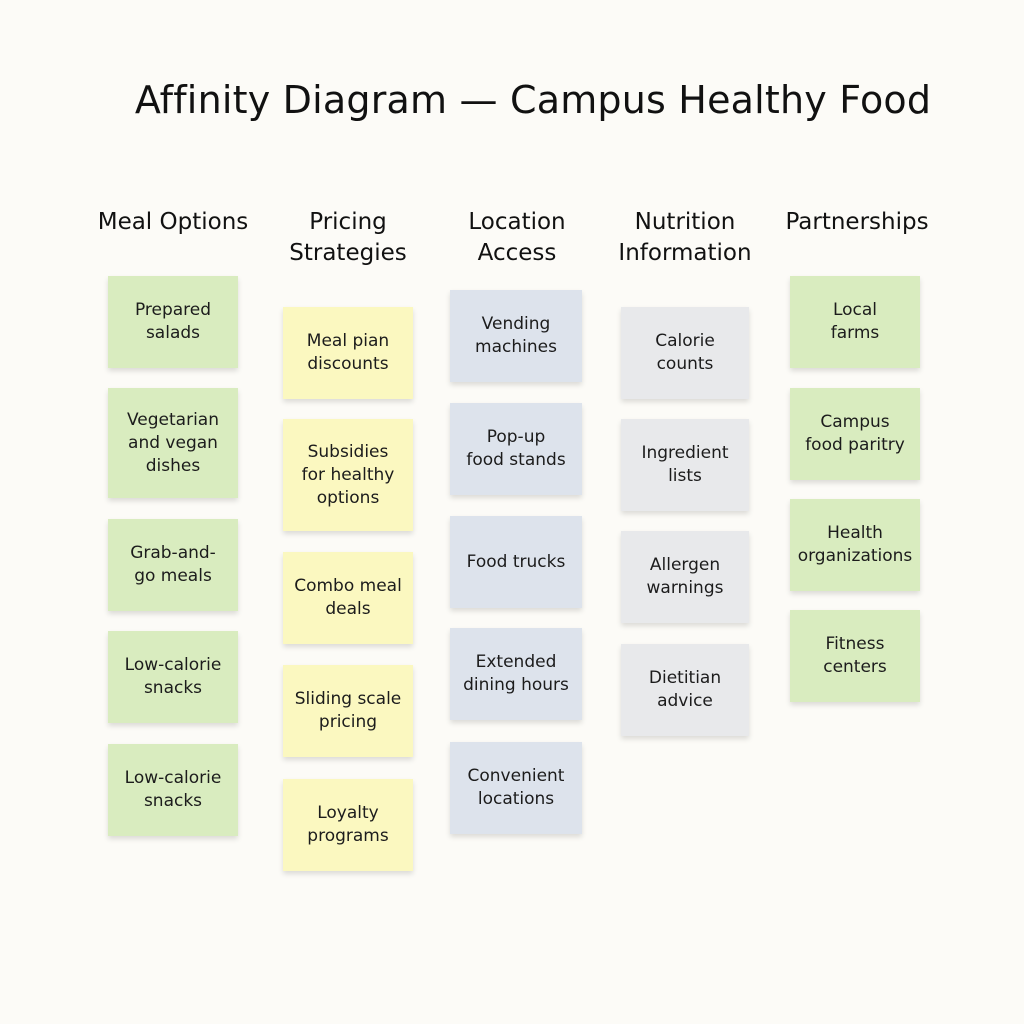  What do you see at coordinates (348, 353) in the screenshot?
I see `sticky-note: Meal pian discounts` at bounding box center [348, 353].